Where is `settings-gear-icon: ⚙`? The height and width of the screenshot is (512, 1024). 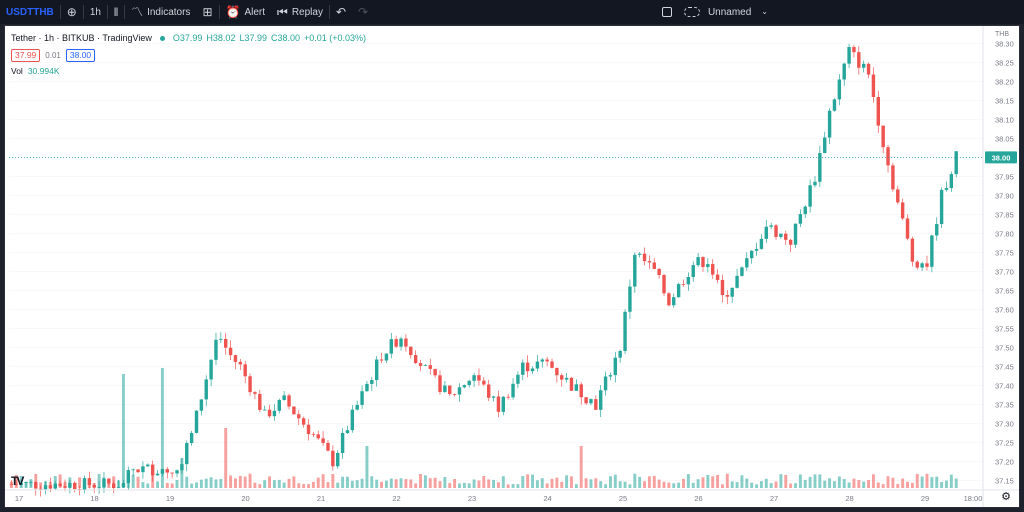
settings-gear-icon: ⚙ is located at coordinates (1006, 497).